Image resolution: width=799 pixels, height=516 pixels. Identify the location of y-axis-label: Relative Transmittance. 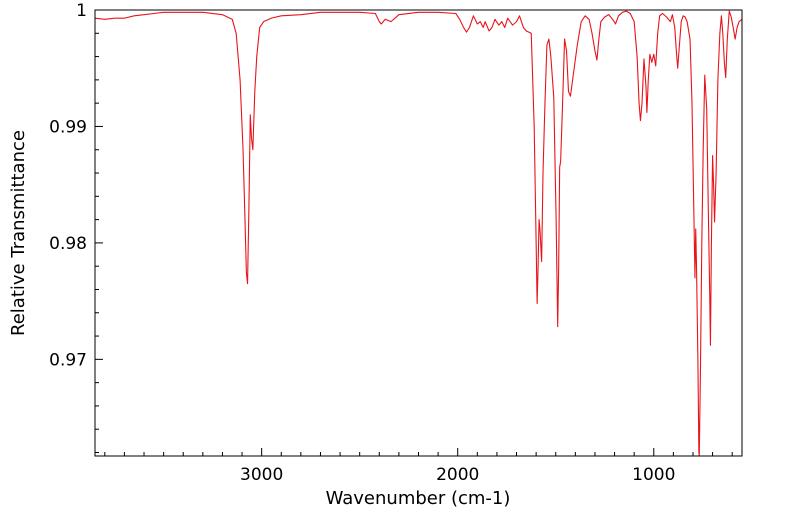
(18, 233).